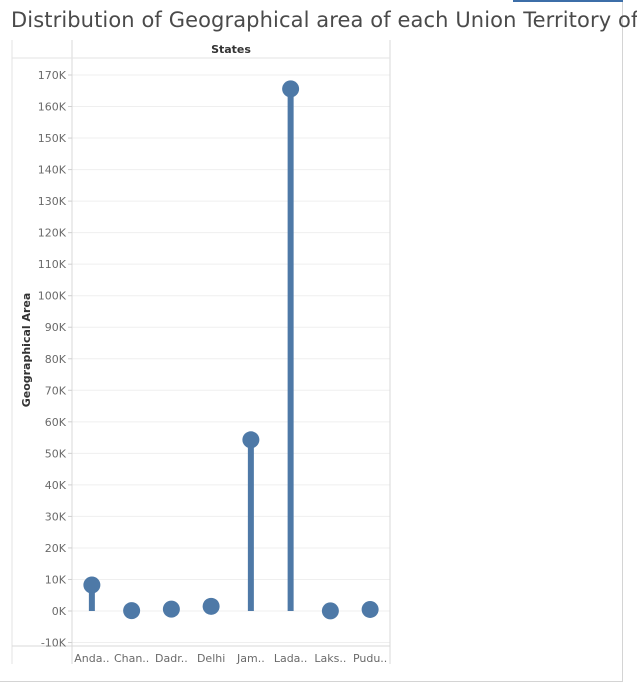 The image size is (637, 684). I want to click on y-tick-label: 120K, so click(52, 233).